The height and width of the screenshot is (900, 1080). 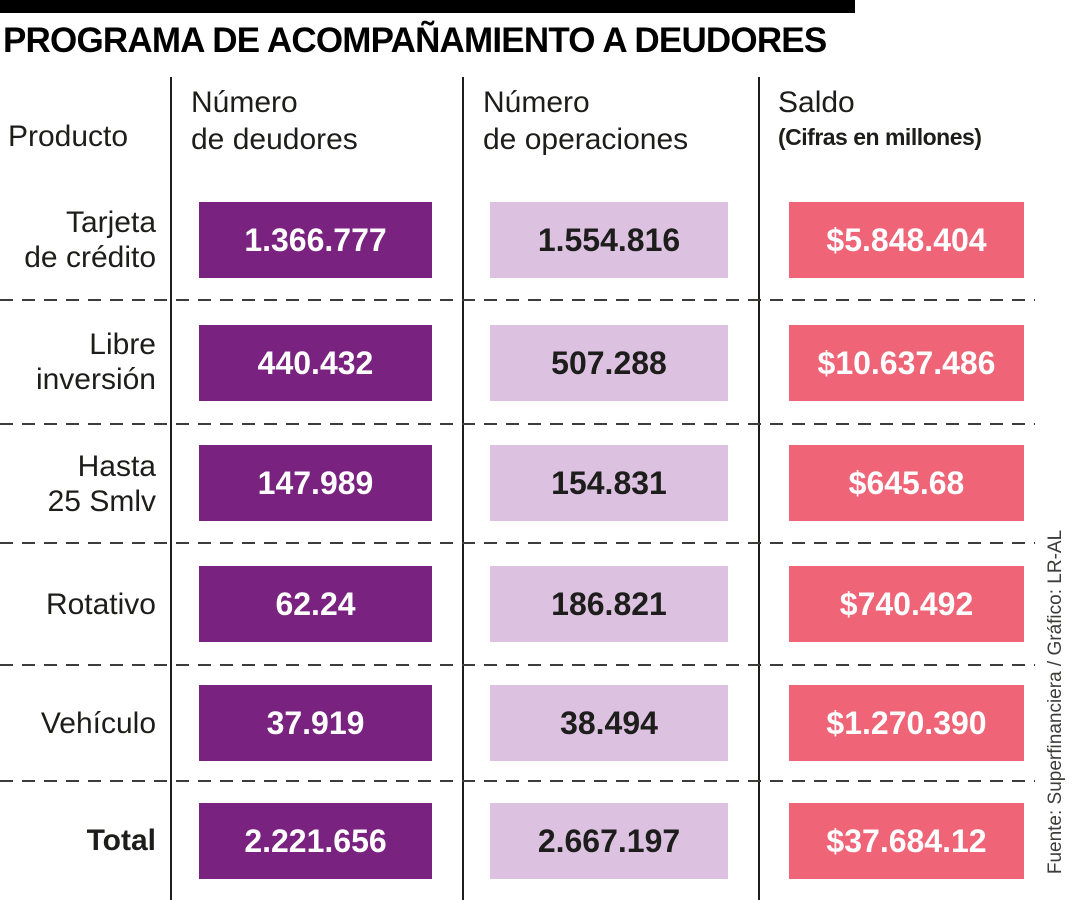 I want to click on table-row: Hasta 25 Smlv 147.989 154.831 $645.68, so click(x=540, y=483).